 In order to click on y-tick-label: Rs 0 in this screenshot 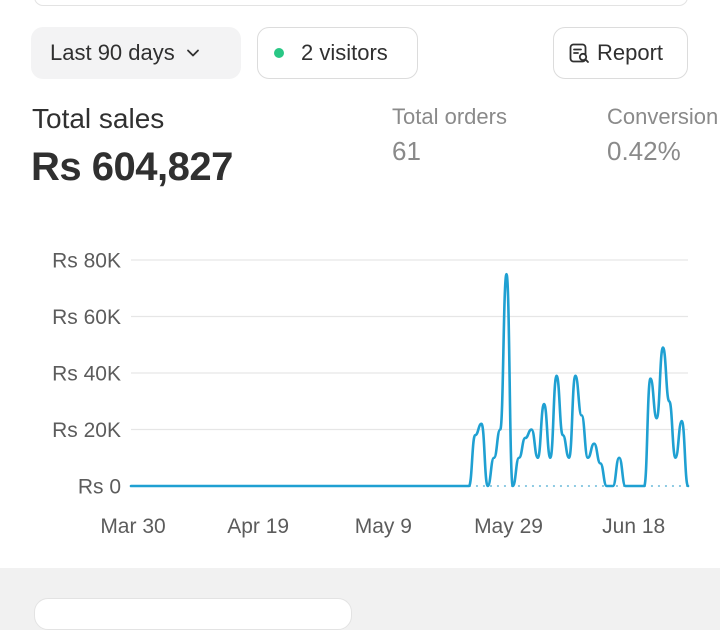, I will do `click(99, 487)`.